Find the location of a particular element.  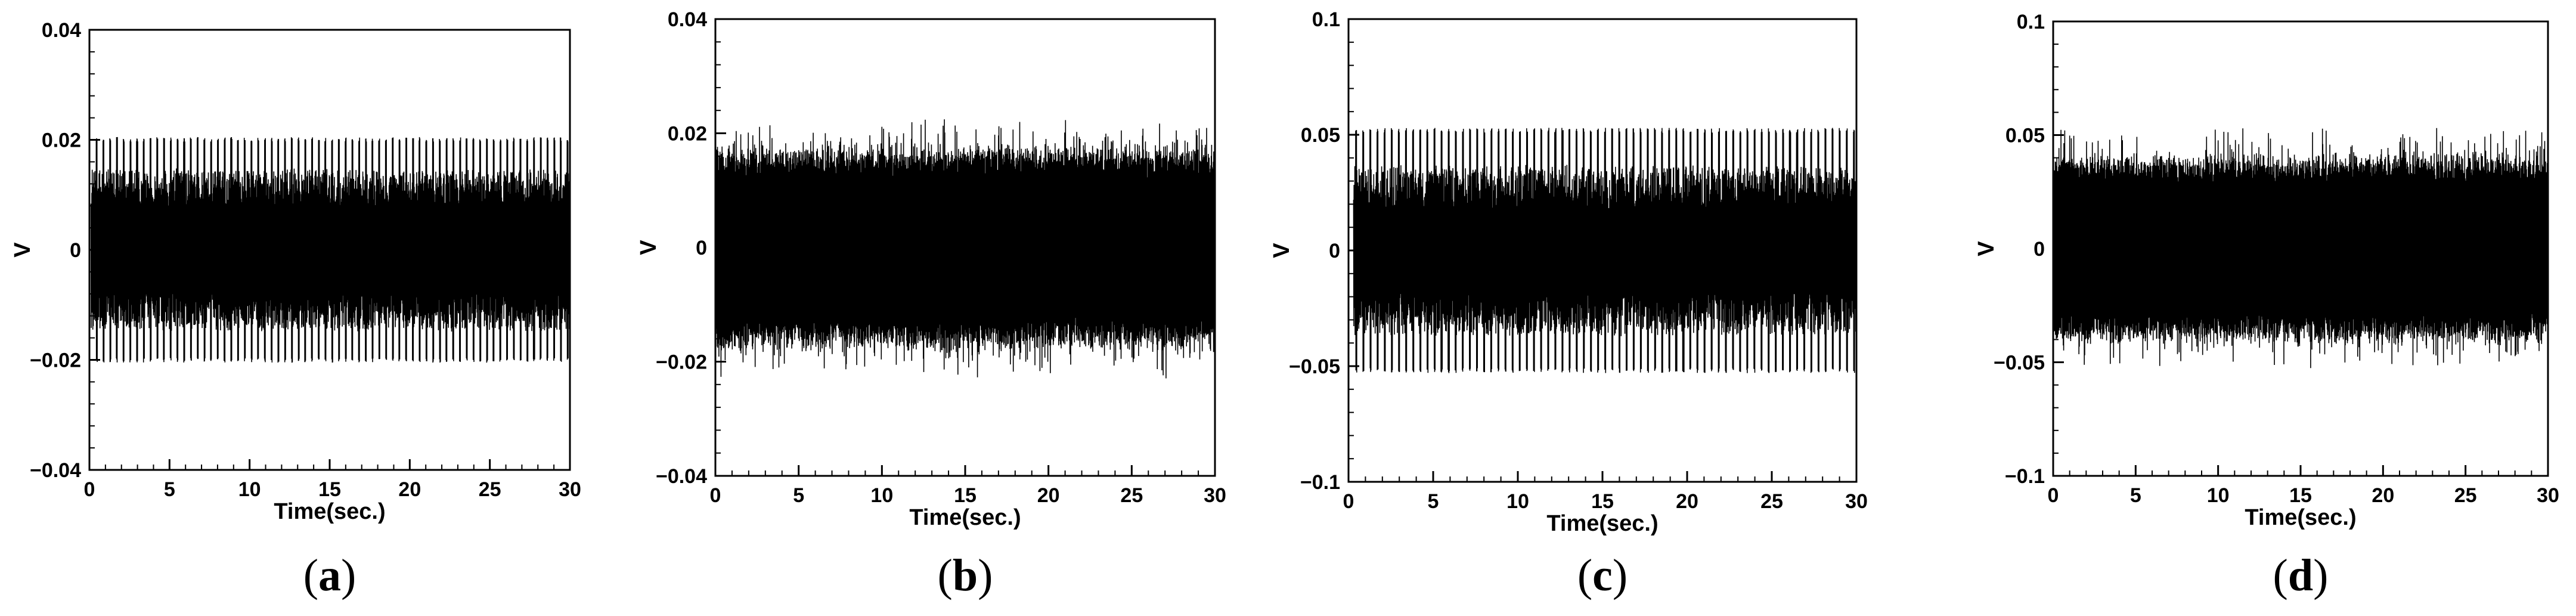

panel-letter: b is located at coordinates (965, 575).